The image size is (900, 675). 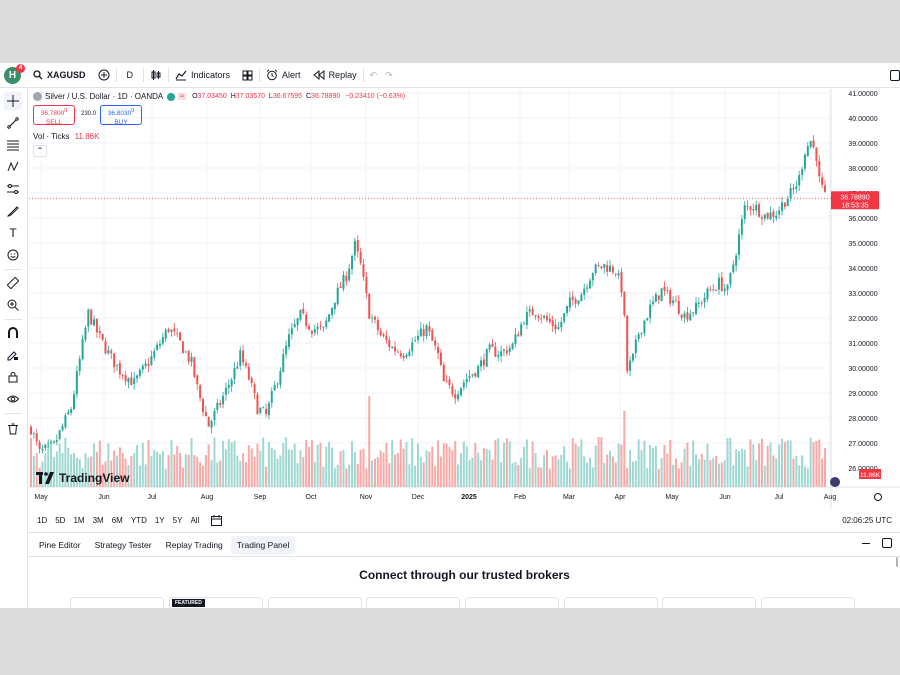 What do you see at coordinates (13, 101) in the screenshot?
I see `crosshair-tool` at bounding box center [13, 101].